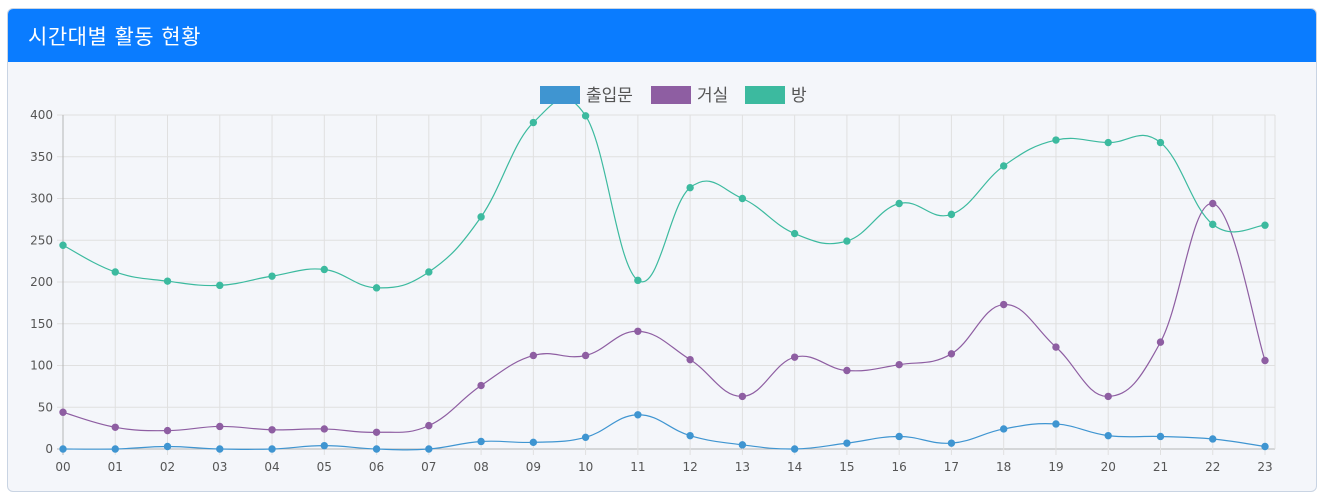 This screenshot has height=498, width=1325. What do you see at coordinates (533, 467) in the screenshot?
I see `x-tick-label: 09` at bounding box center [533, 467].